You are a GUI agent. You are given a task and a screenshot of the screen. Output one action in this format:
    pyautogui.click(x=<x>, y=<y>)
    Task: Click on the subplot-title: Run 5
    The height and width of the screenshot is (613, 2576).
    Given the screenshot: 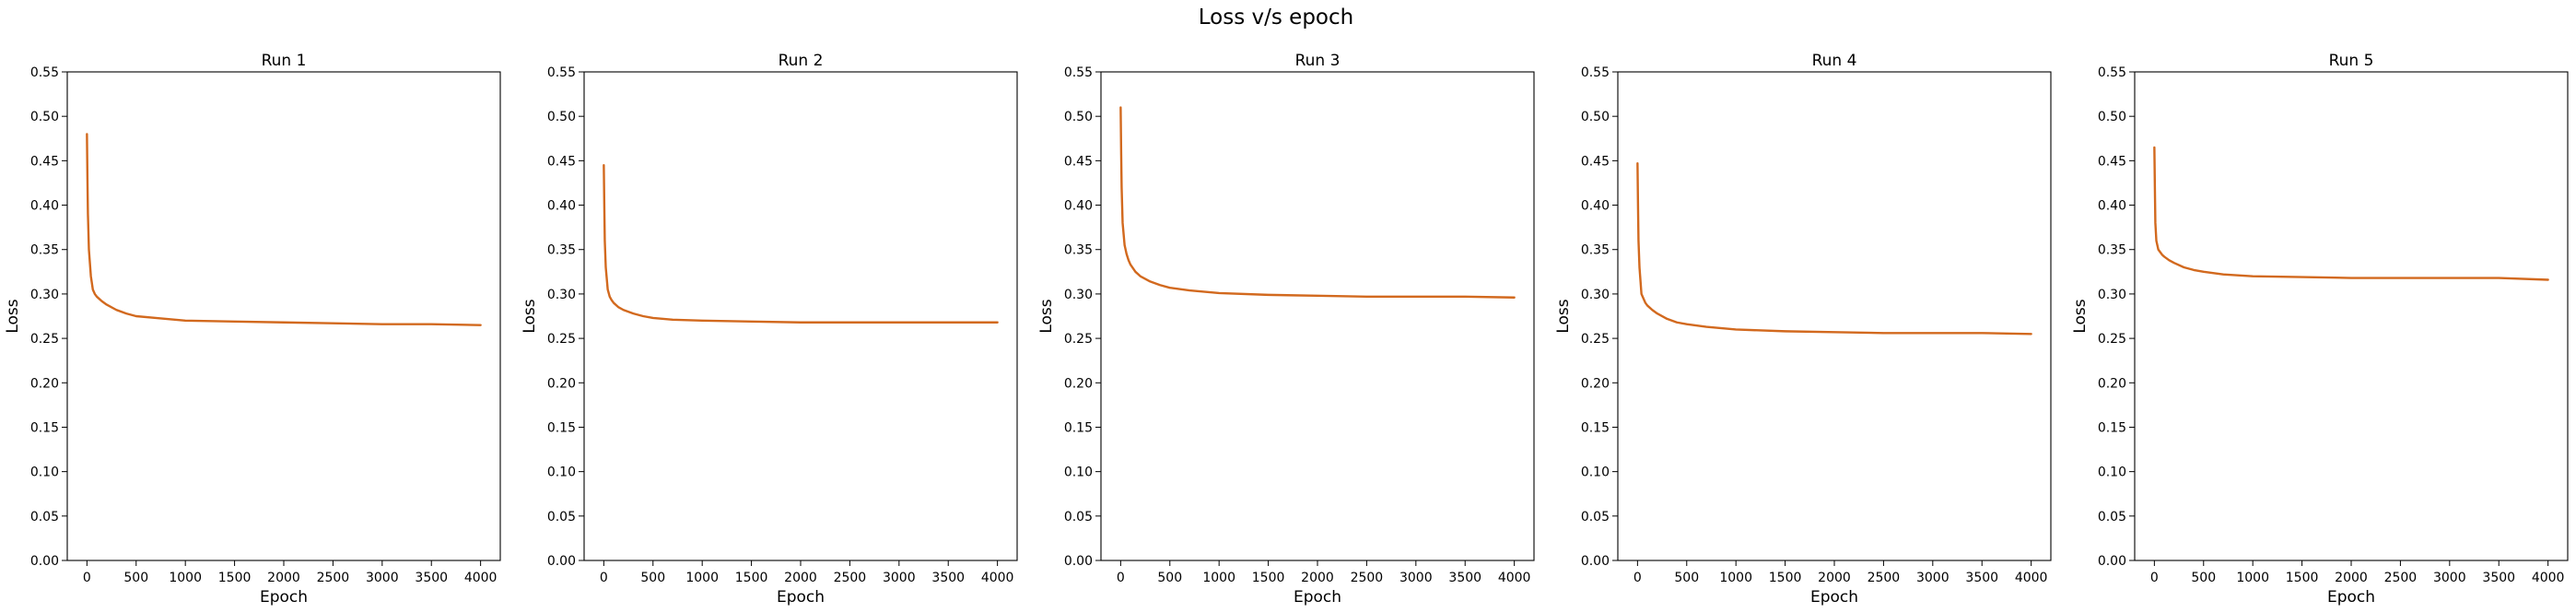 What is the action you would take?
    pyautogui.click(x=2352, y=61)
    